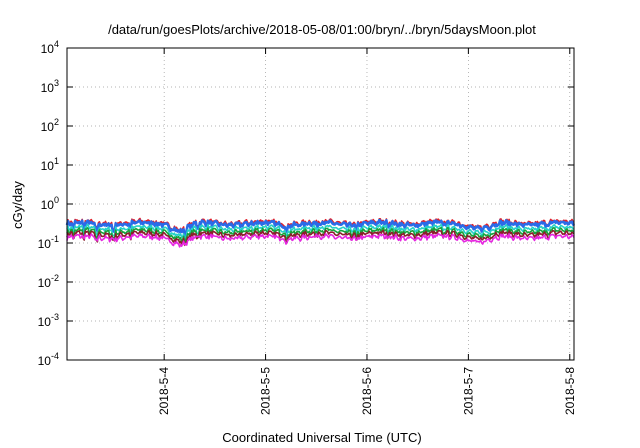 The height and width of the screenshot is (448, 640). What do you see at coordinates (48, 320) in the screenshot?
I see `y-tick-label: 10⁻³` at bounding box center [48, 320].